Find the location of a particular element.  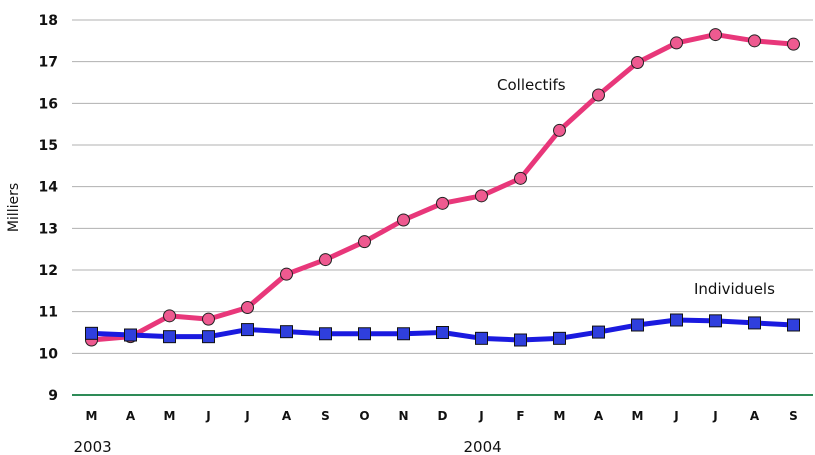

y-tick-label: 9 is located at coordinates (53, 396).